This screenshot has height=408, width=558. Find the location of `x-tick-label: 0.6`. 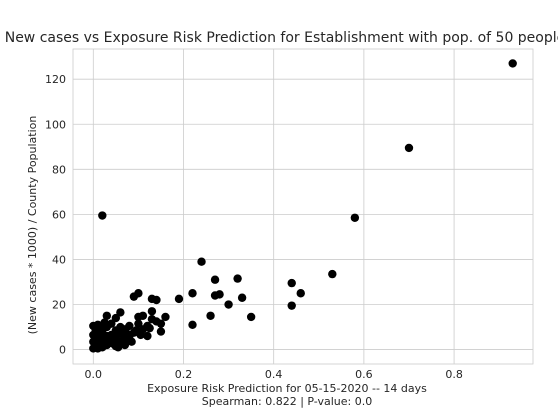

x-tick-label: 0.6 is located at coordinates (364, 374).